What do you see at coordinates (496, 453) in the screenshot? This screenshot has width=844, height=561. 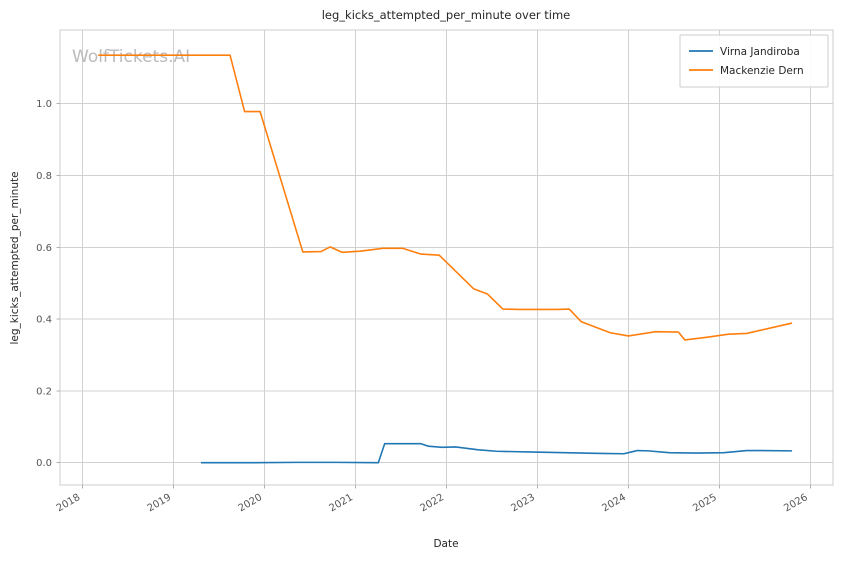 I see `series-line-virna-jandiroba` at bounding box center [496, 453].